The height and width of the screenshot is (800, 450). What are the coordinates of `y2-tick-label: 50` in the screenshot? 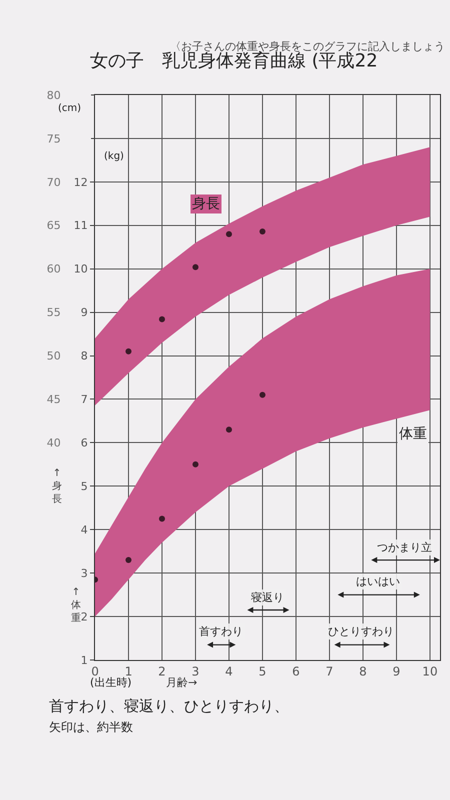 It's located at (53, 356).